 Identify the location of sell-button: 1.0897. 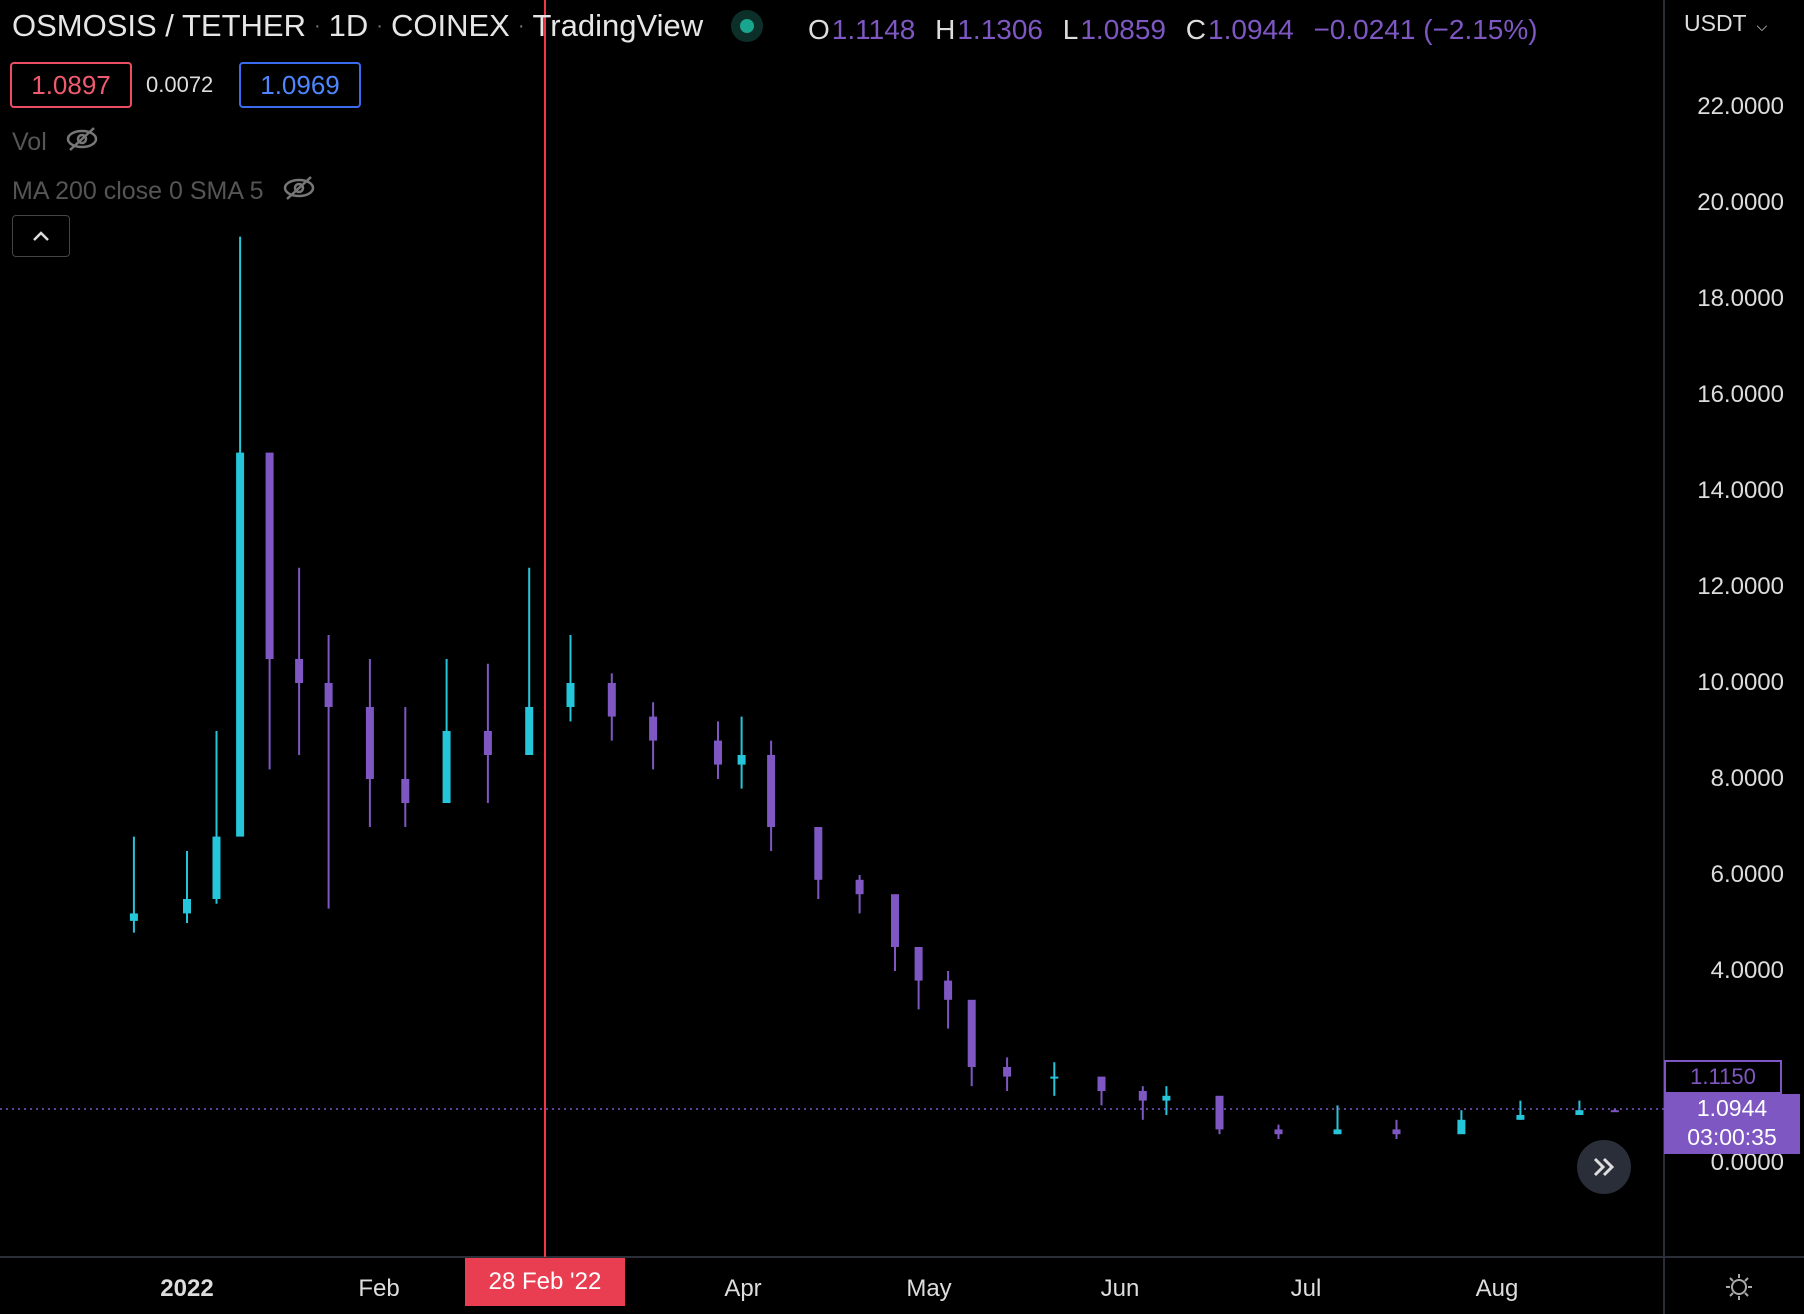
(71, 85).